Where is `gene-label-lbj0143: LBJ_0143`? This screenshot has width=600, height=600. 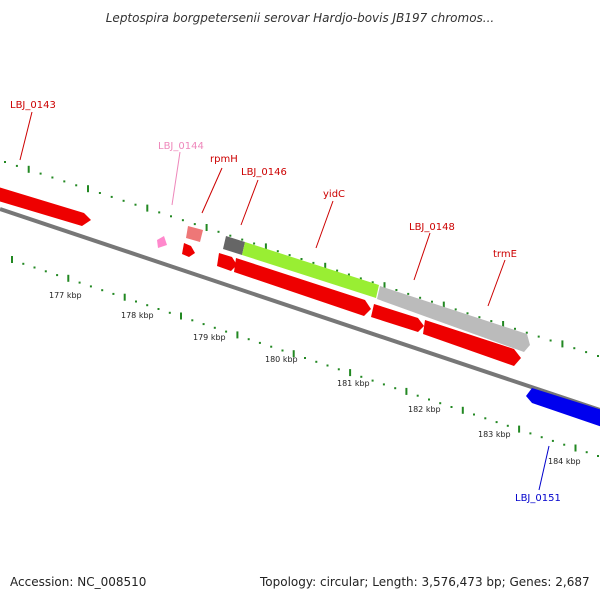 gene-label-lbj0143: LBJ_0143 is located at coordinates (33, 105).